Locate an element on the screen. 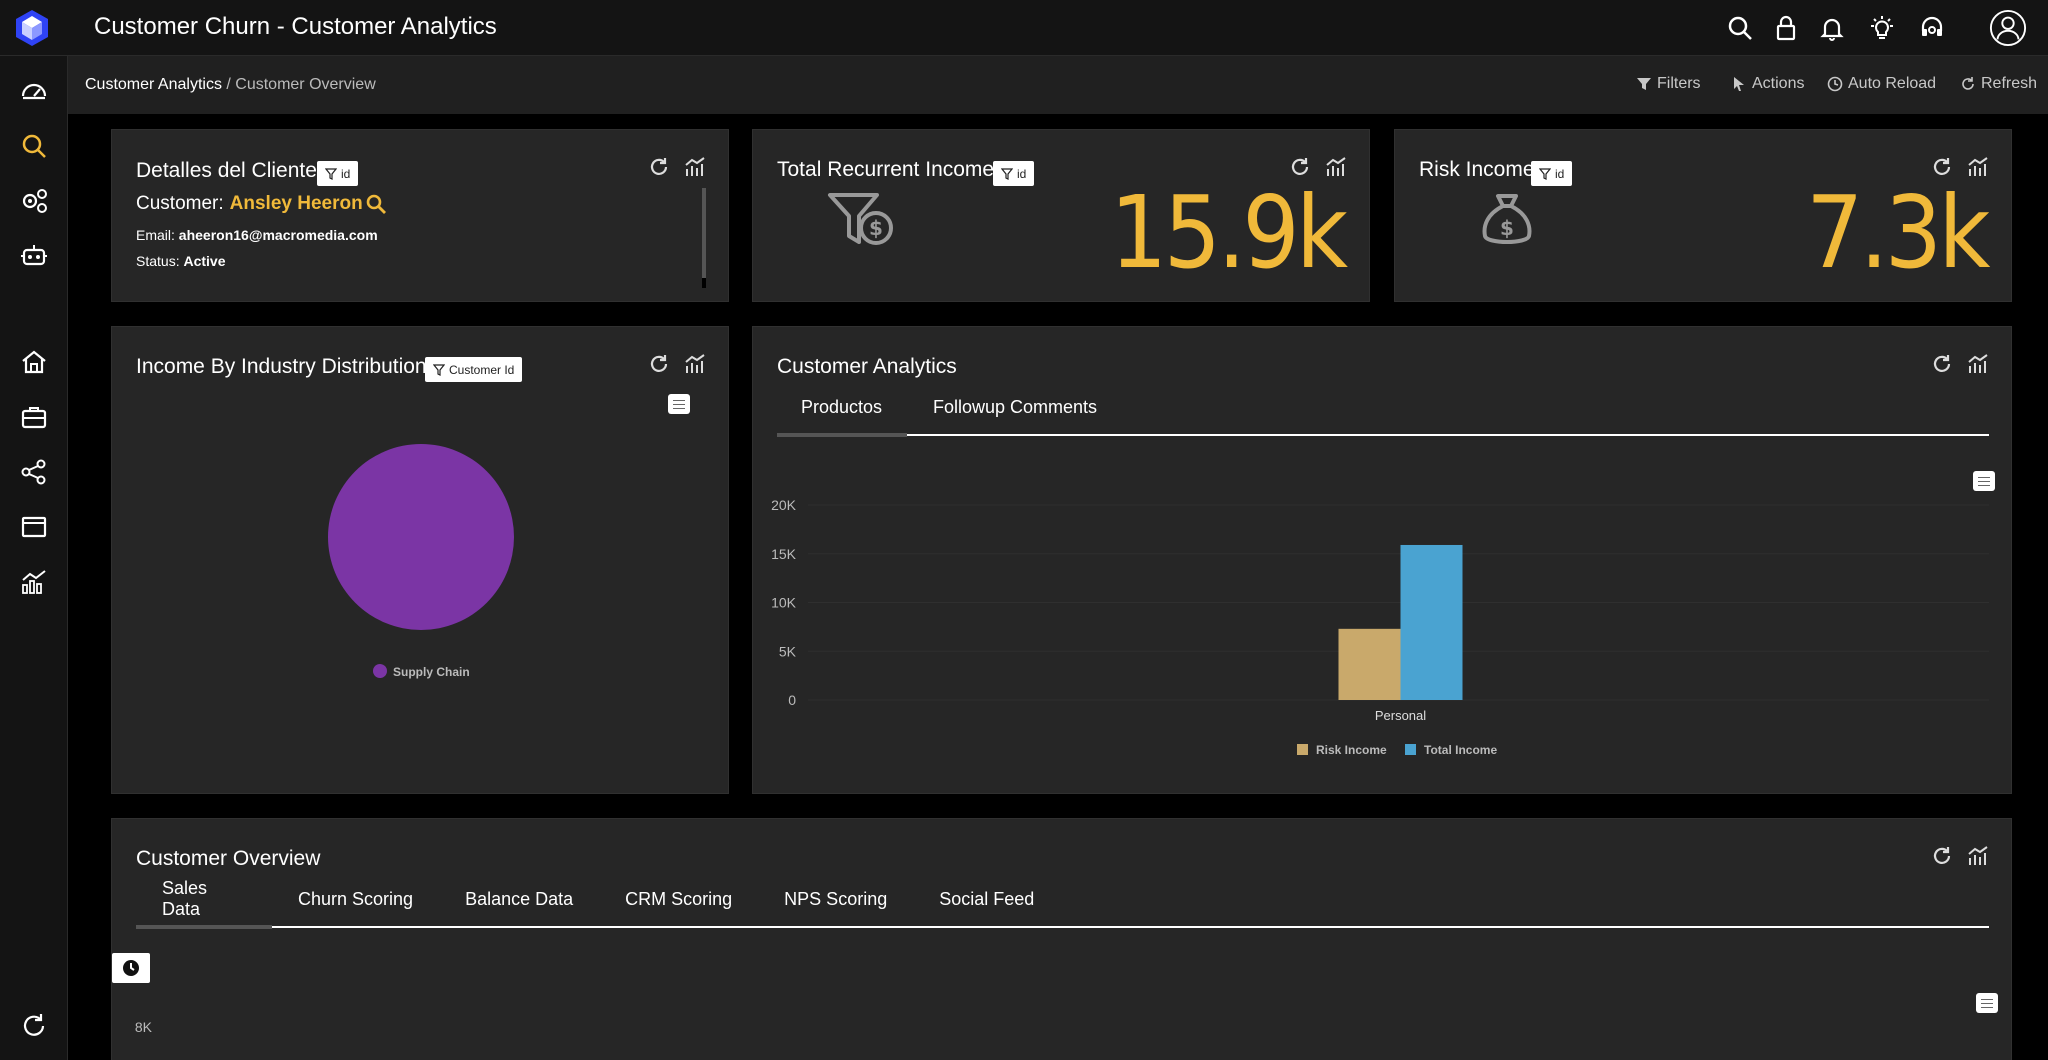 The height and width of the screenshot is (1060, 2048). refresh-button: Refresh is located at coordinates (1998, 84).